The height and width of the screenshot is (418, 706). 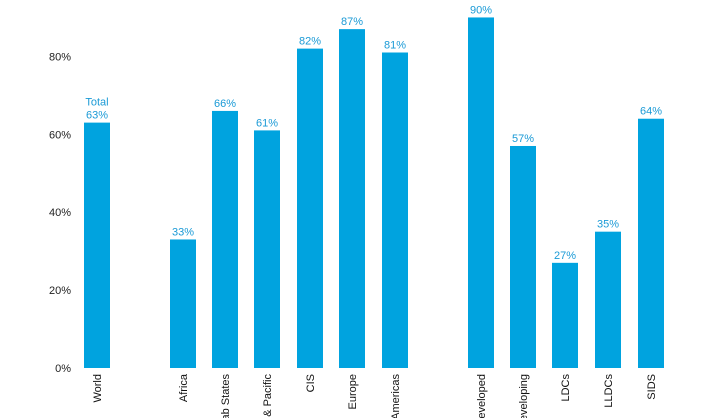 What do you see at coordinates (96, 103) in the screenshot?
I see `annotation-label: Total` at bounding box center [96, 103].